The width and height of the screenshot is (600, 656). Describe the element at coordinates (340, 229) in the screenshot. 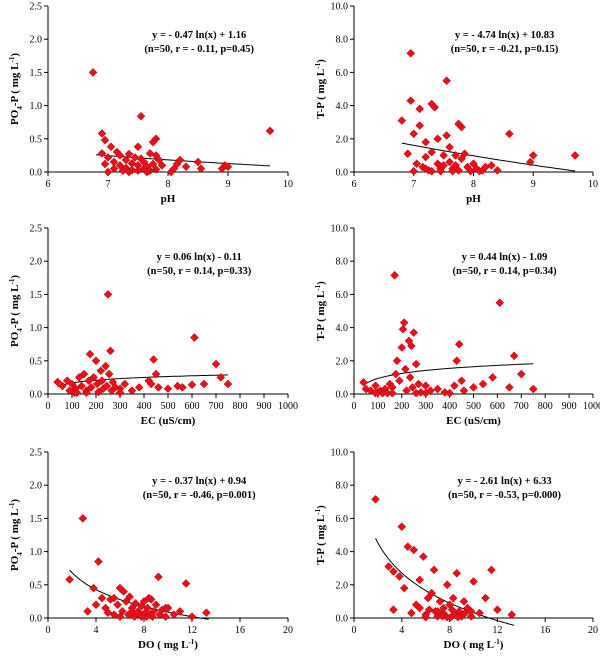

I see `y-tick-label: 10.0` at that location.